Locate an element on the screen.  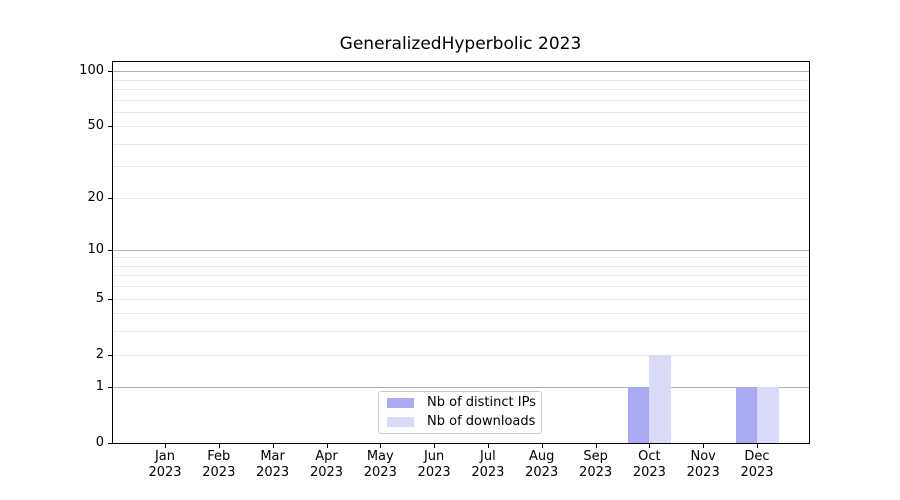
x-tick-label-aug: Aug 2023 is located at coordinates (542, 464).